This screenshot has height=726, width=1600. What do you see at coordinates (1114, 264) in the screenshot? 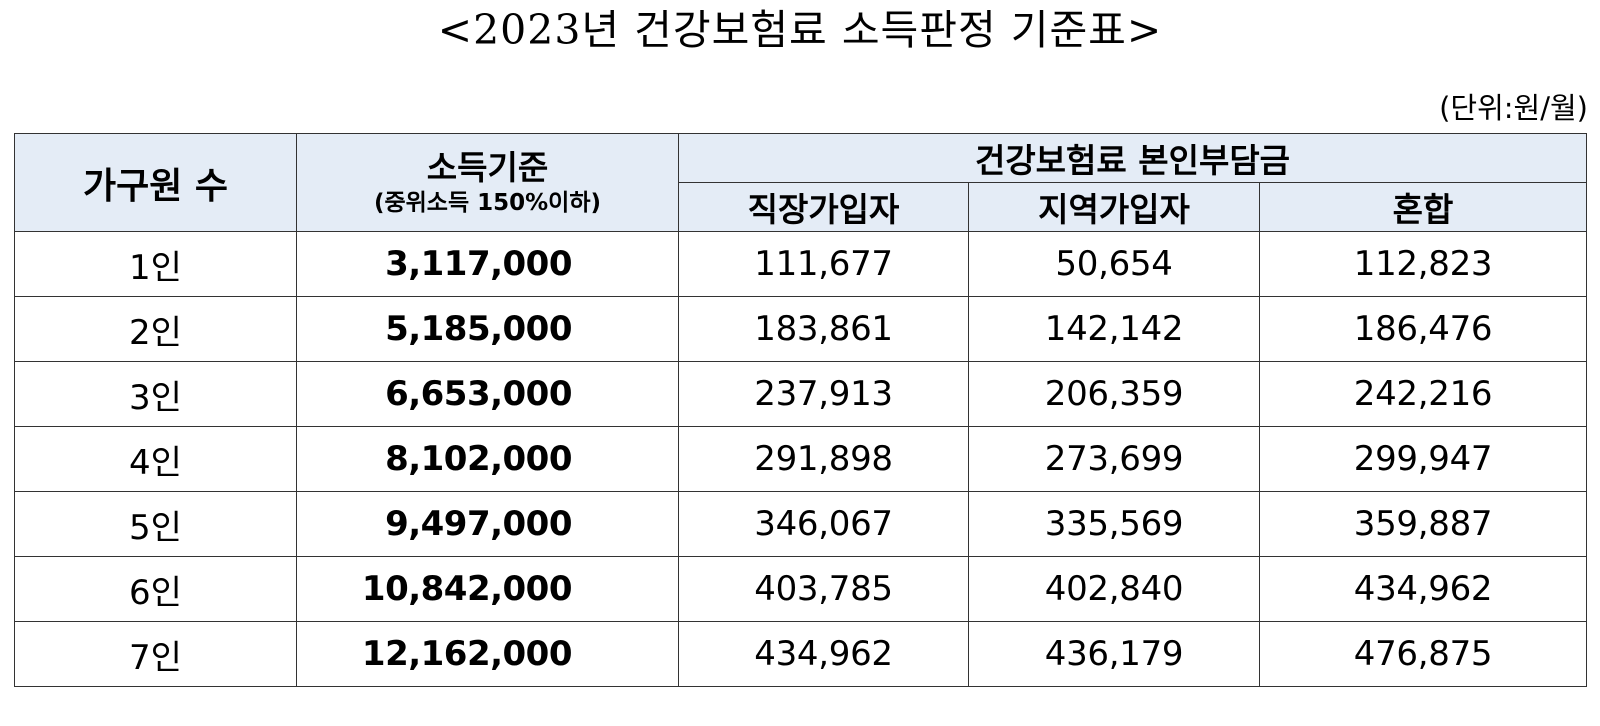
I see `cell-regional: 50,654` at bounding box center [1114, 264].